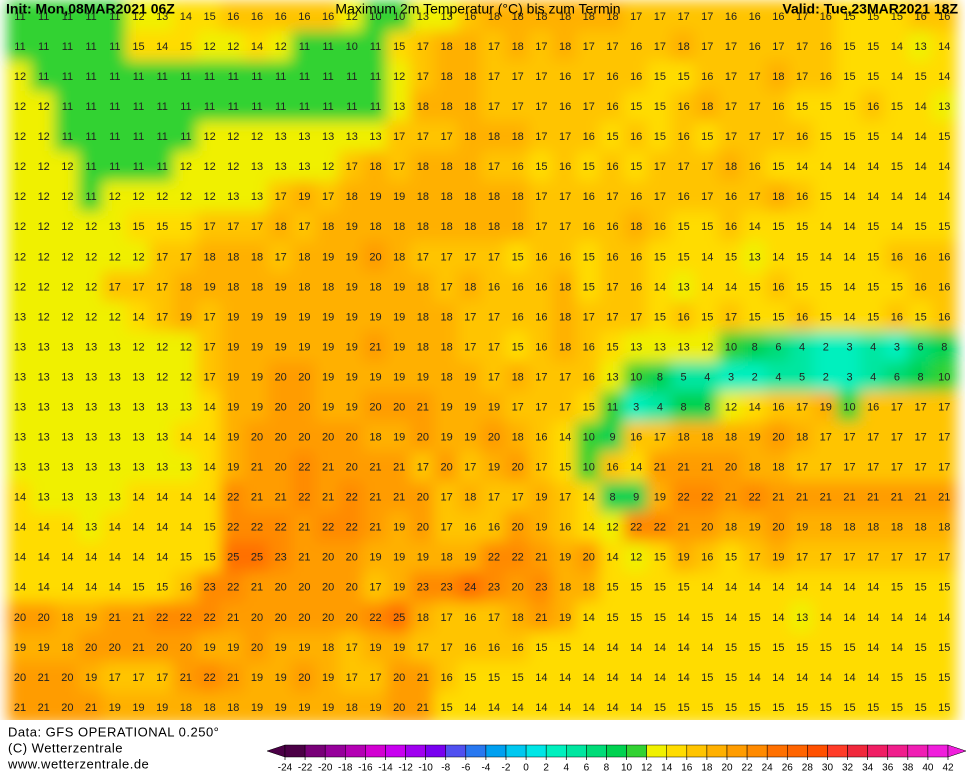 This screenshot has width=975, height=779. Describe the element at coordinates (849, 347) in the screenshot. I see `temperature-label: 3` at that location.